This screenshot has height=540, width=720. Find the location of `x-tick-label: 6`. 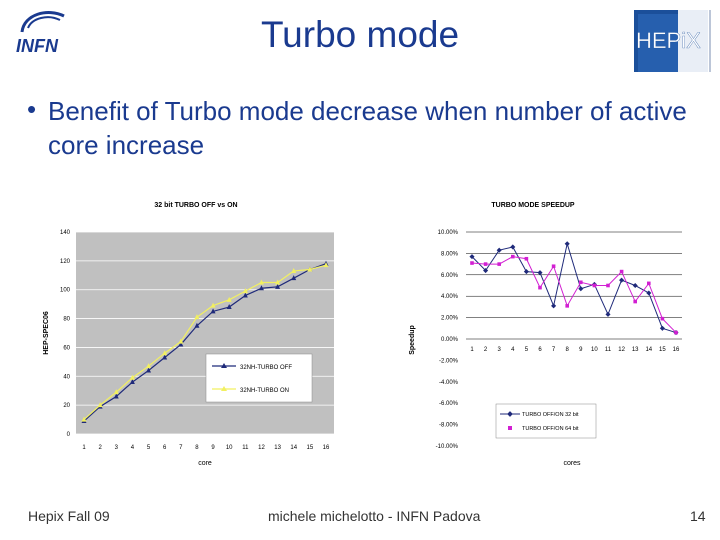

x-tick-label: 6 is located at coordinates (540, 350).